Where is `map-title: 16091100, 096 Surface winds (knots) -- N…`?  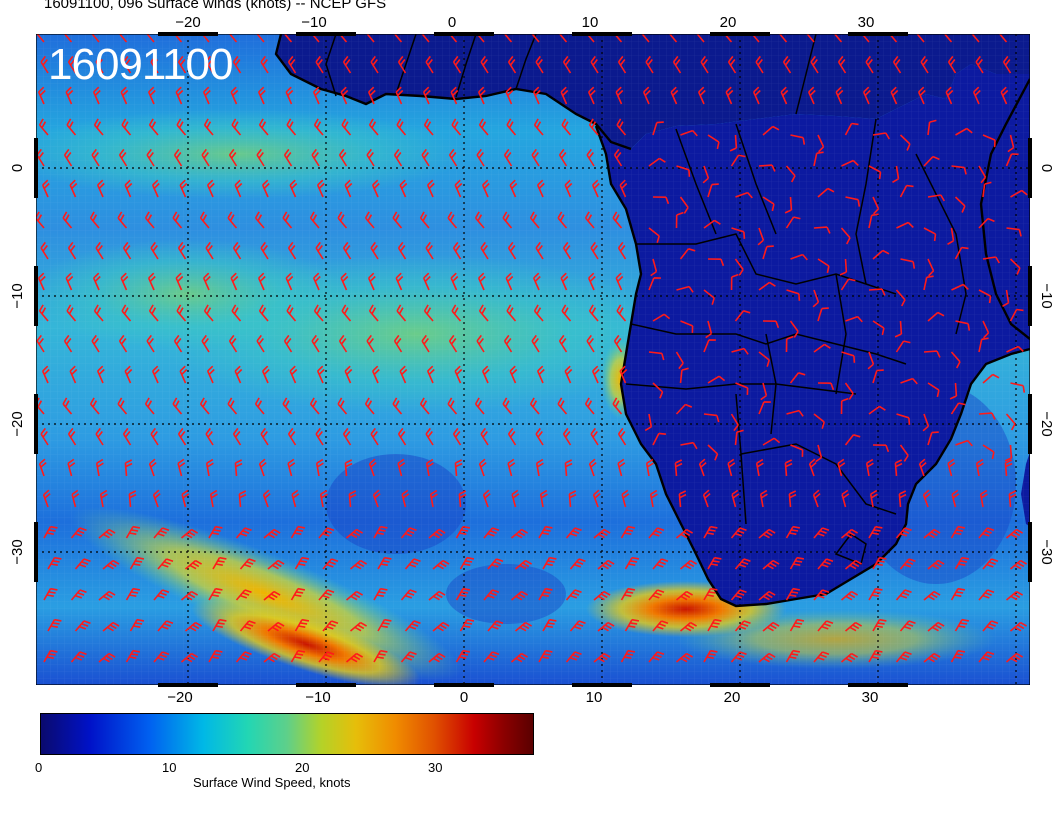 map-title: 16091100, 096 Surface winds (knots) -- N… is located at coordinates (215, 6).